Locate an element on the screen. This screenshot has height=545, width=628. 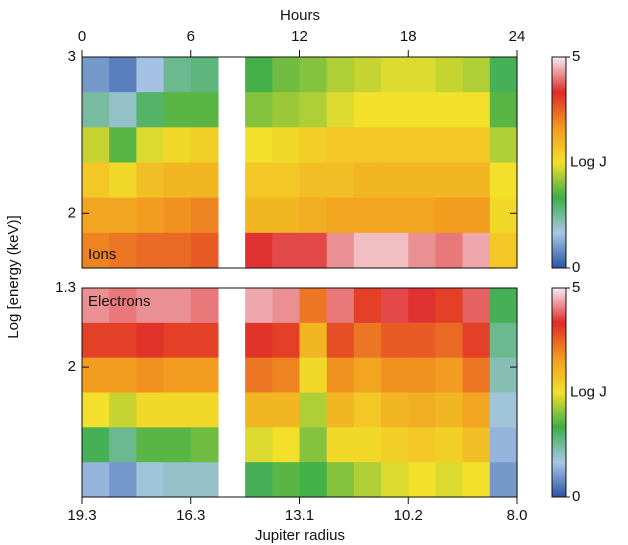
x-tick-label: 12 is located at coordinates (299, 36).